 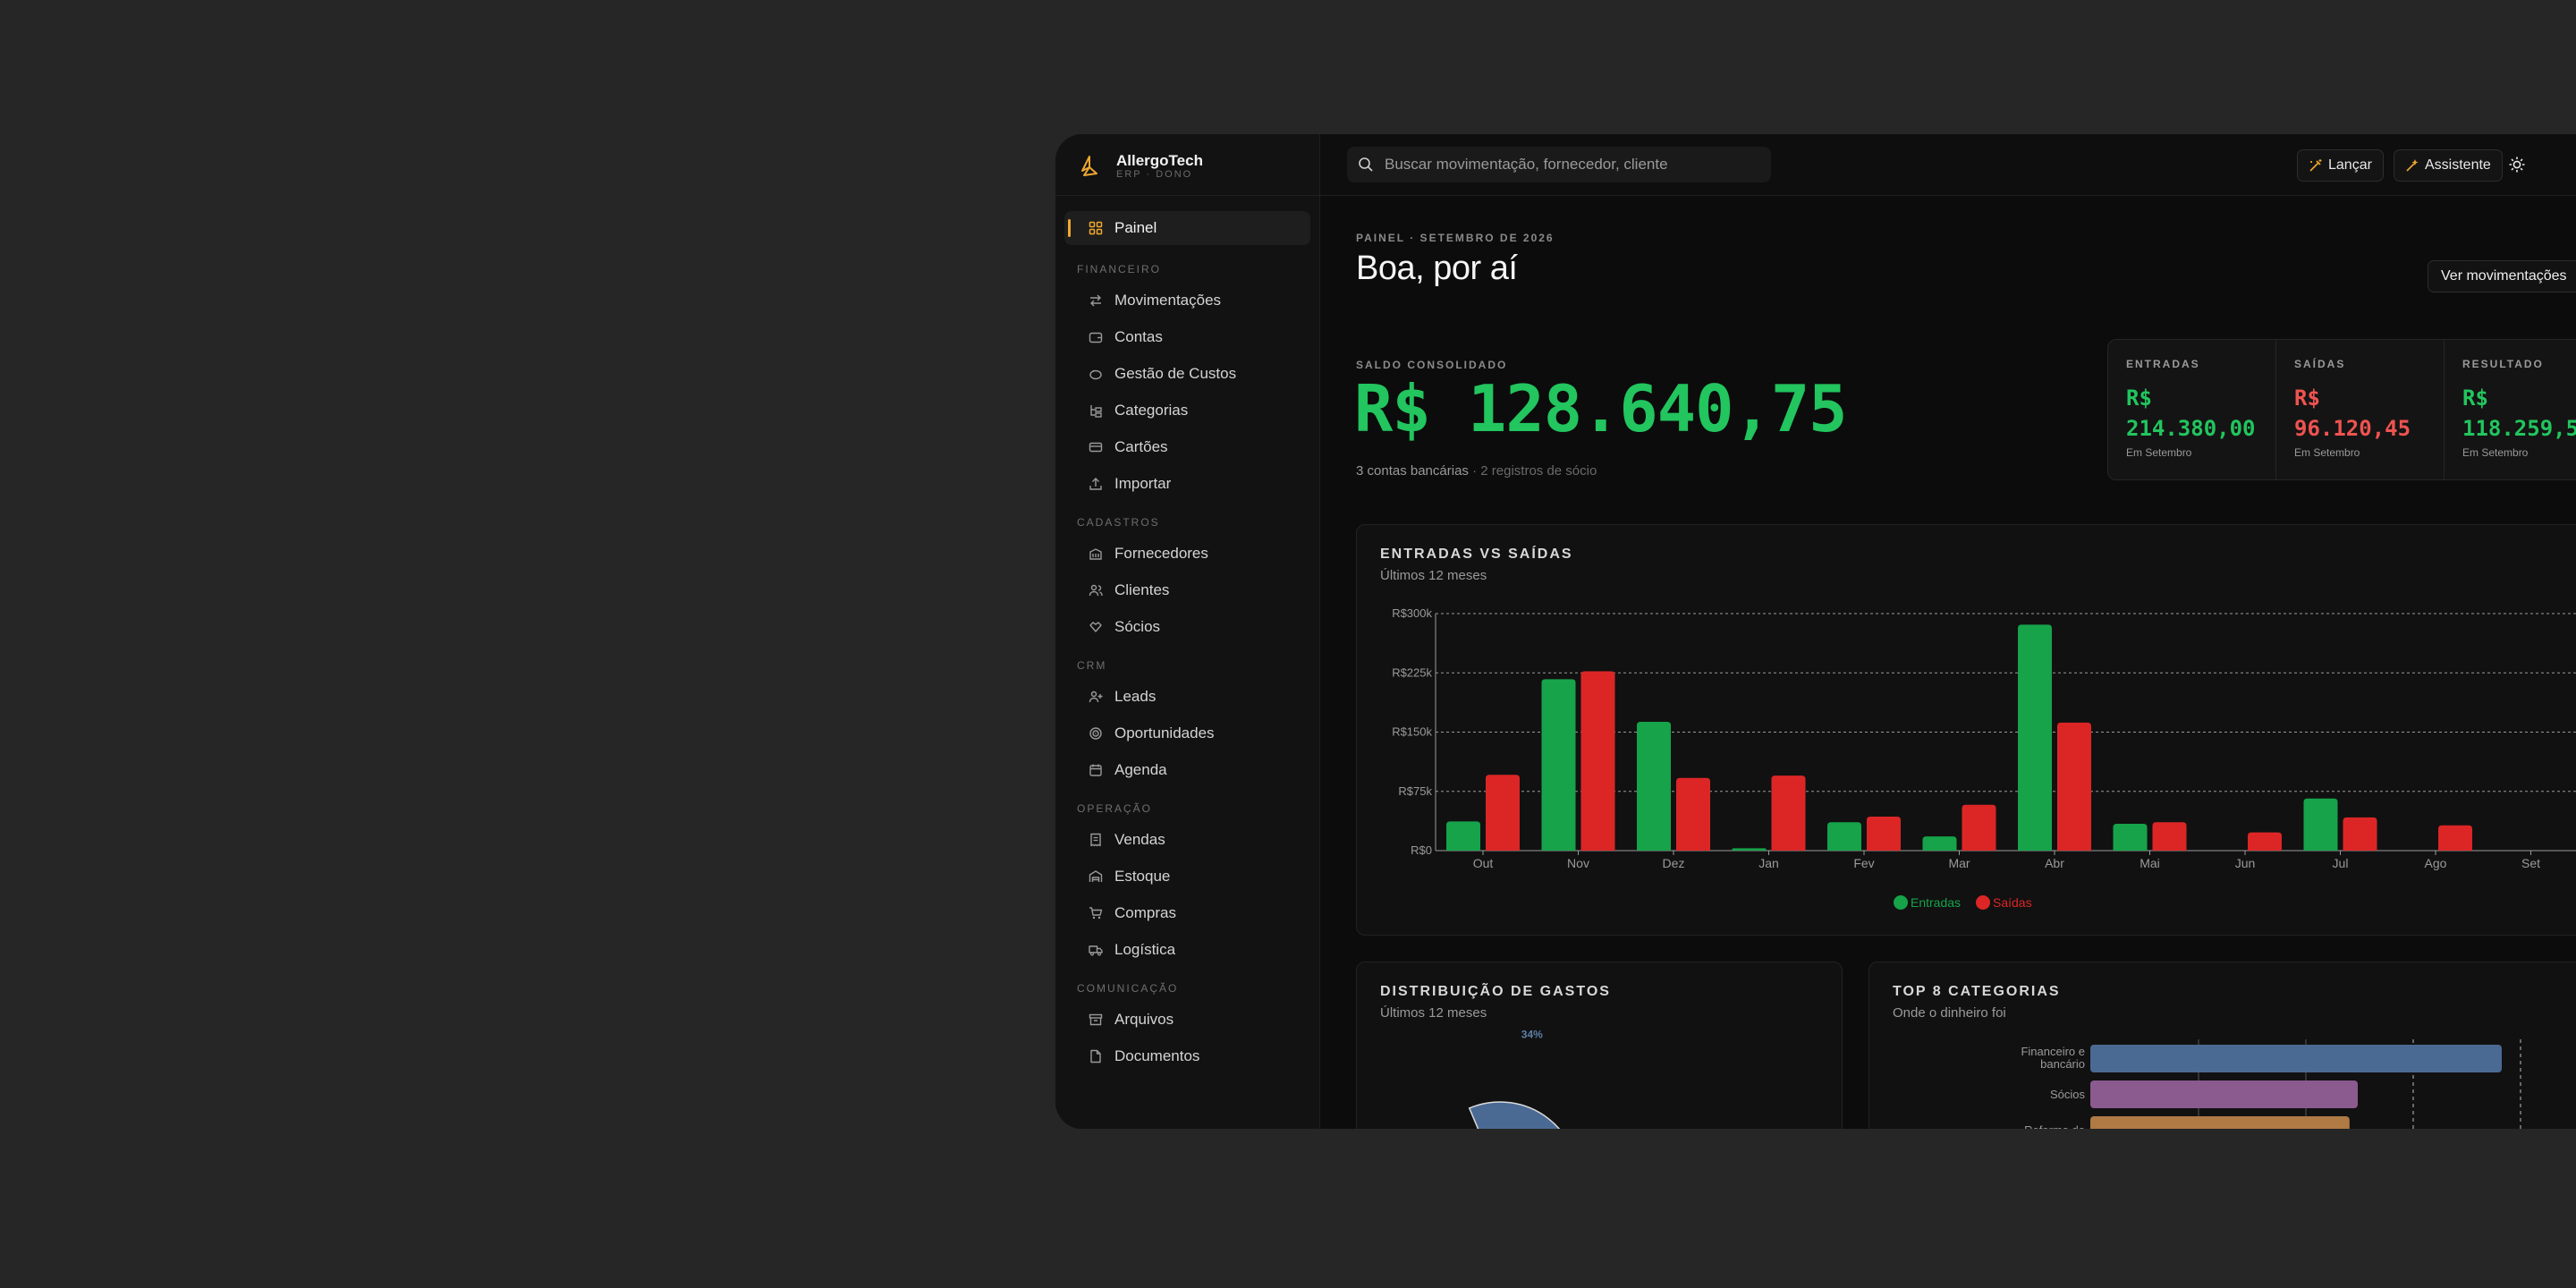 What do you see at coordinates (1096, 228) in the screenshot?
I see `grid-icon` at bounding box center [1096, 228].